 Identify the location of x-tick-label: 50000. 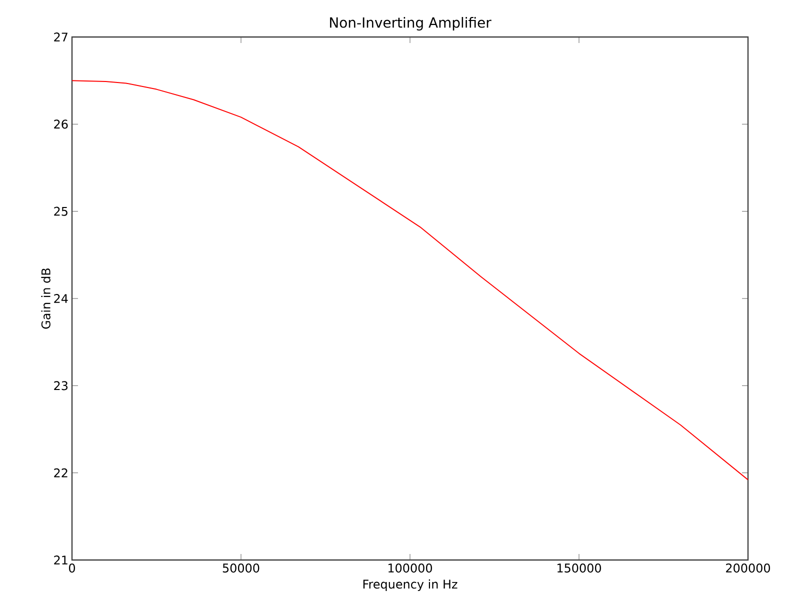
(241, 568).